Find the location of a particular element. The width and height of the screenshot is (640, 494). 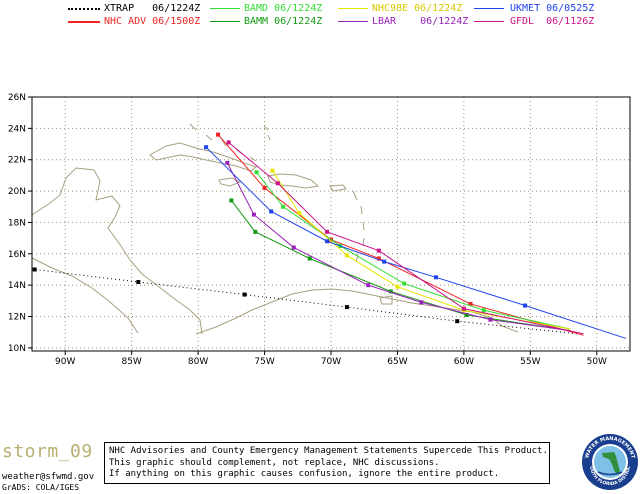

x-tick-label: 60W is located at coordinates (464, 362).